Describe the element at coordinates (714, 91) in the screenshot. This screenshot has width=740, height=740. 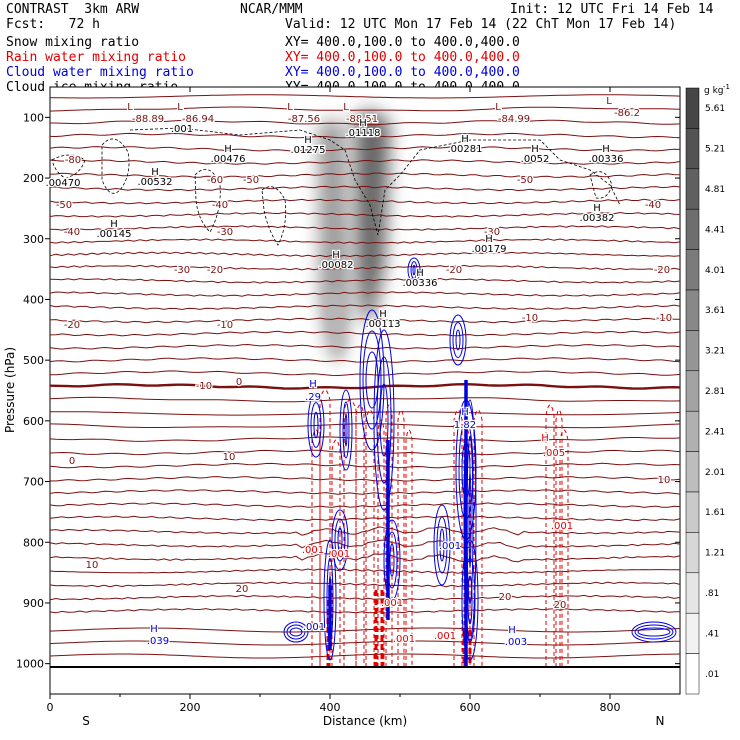
I see `colorbar-unit: g kg` at that location.